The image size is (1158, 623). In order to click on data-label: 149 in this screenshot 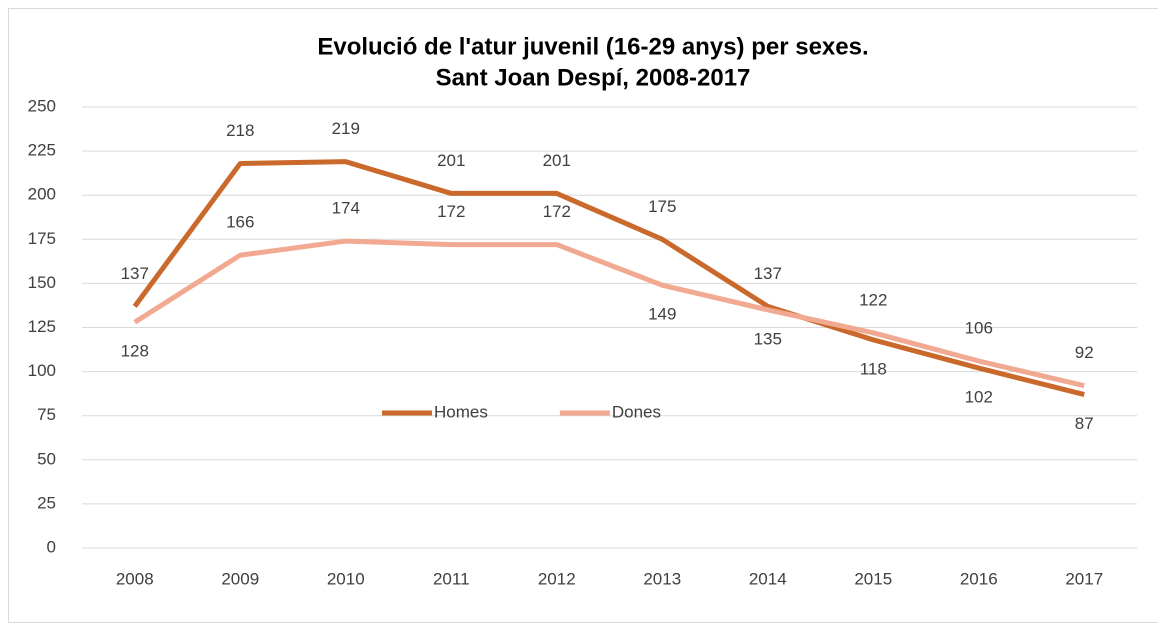, I will do `click(662, 314)`.